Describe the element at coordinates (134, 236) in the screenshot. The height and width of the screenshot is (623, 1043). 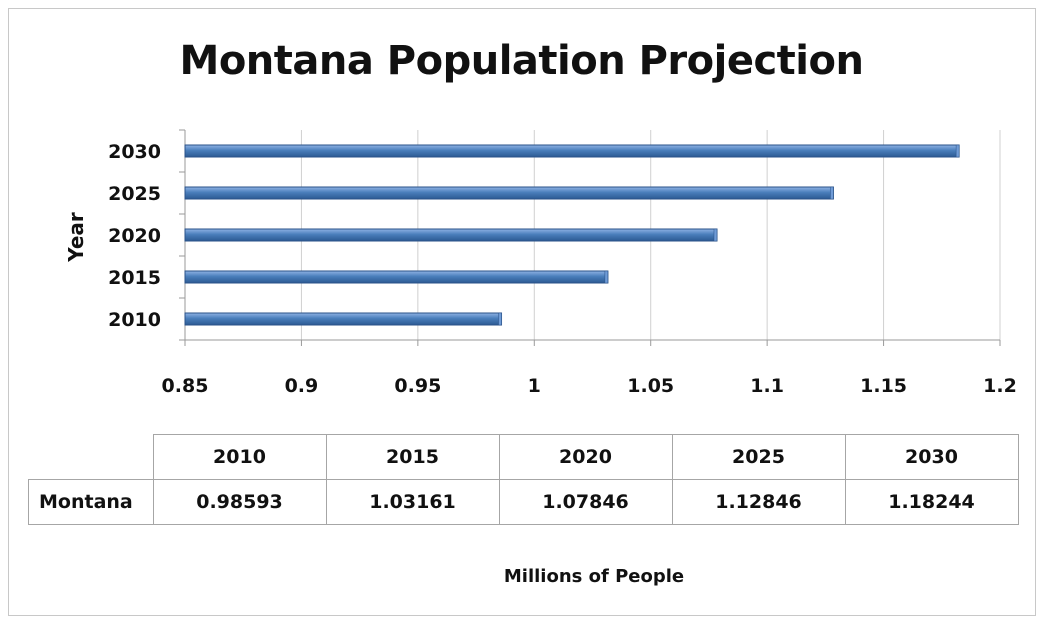
I see `y-tick-label: 2020` at that location.